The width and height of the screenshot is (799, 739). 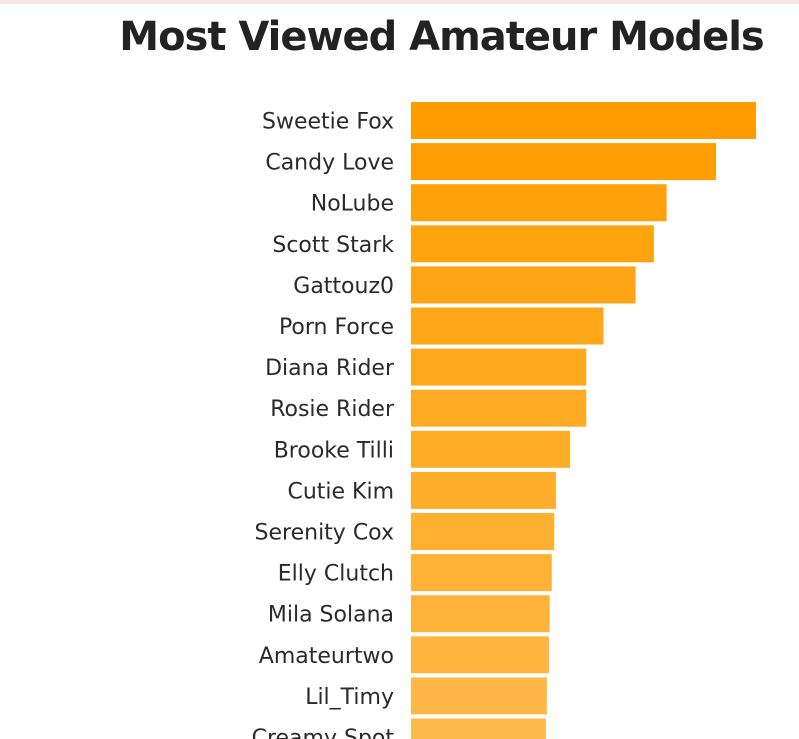 What do you see at coordinates (330, 368) in the screenshot?
I see `category-label-7: Diana Rider` at bounding box center [330, 368].